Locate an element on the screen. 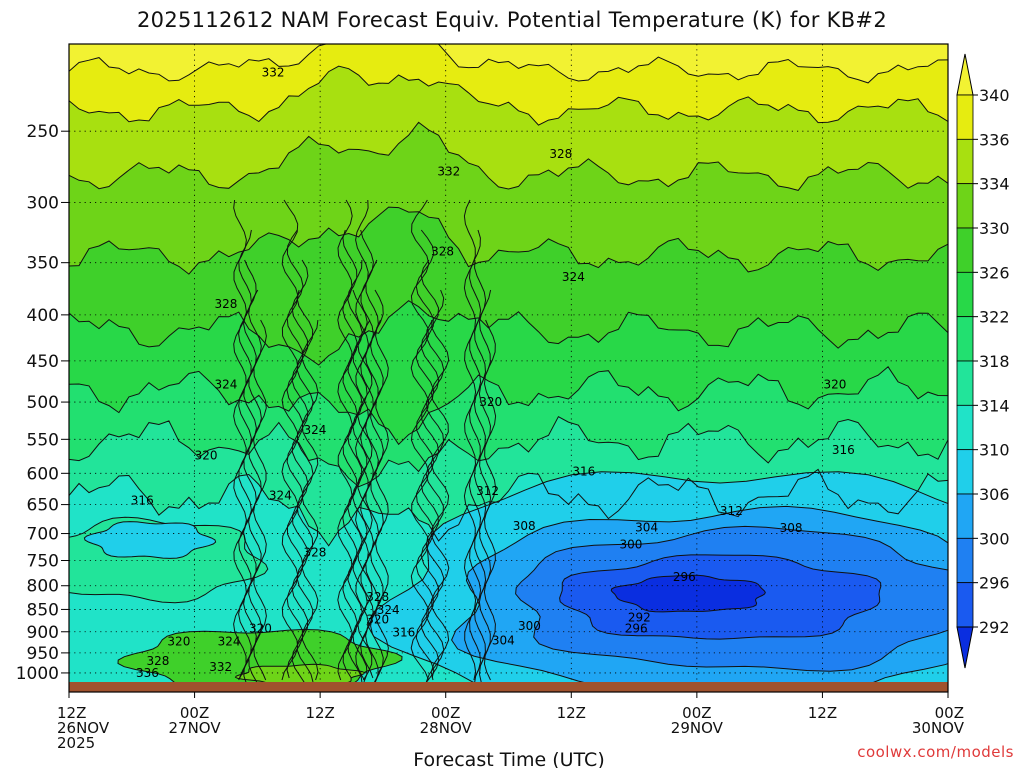 The image size is (1024, 768). colorbar-label: 292 is located at coordinates (994, 627).